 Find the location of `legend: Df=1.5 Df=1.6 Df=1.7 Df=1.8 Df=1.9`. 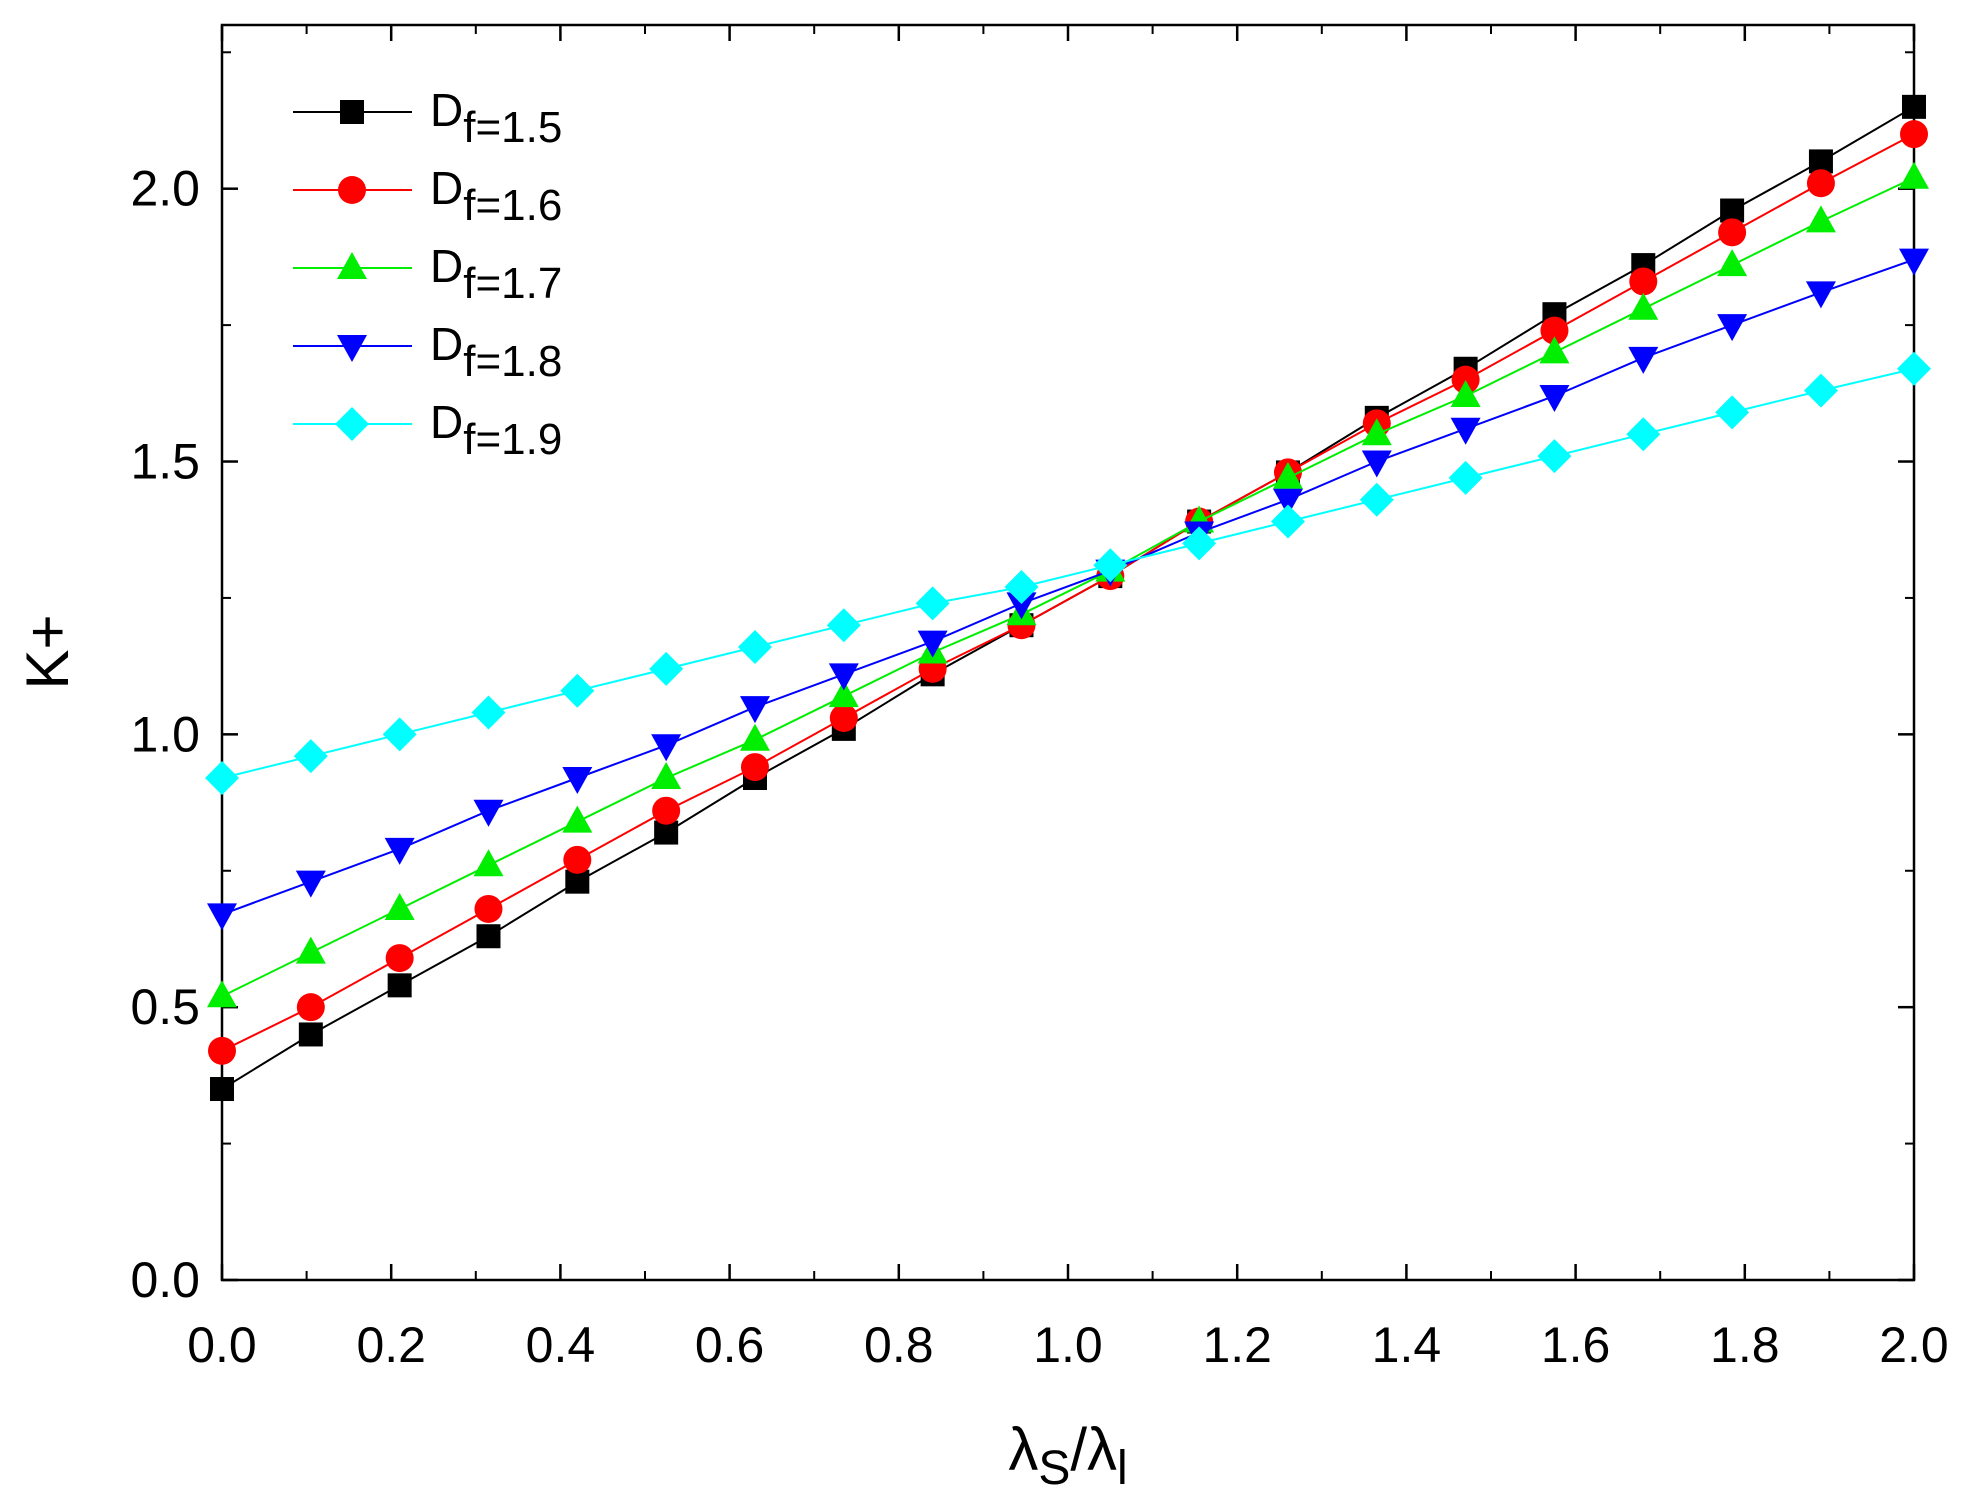

legend: Df=1.5 Df=1.6 Df=1.7 Df=1.8 Df=1.9 is located at coordinates (427, 274).